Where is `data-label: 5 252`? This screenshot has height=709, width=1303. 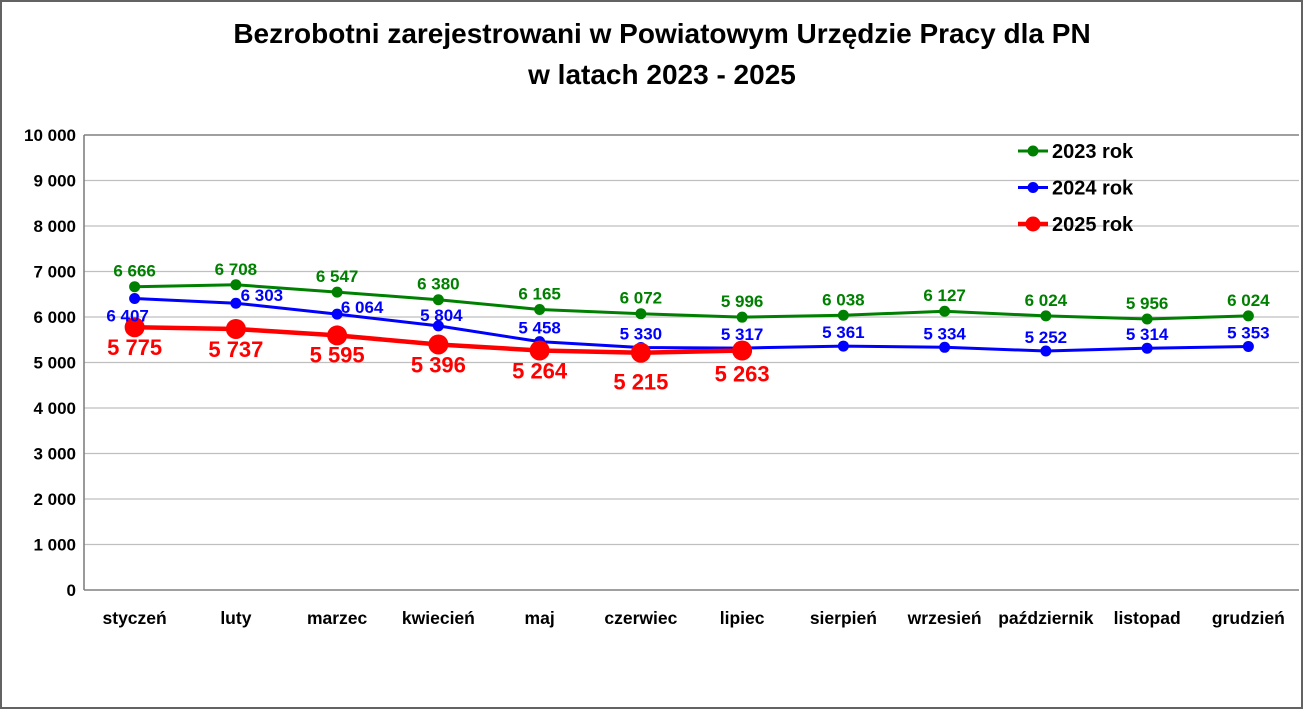
data-label: 5 252 is located at coordinates (1046, 337).